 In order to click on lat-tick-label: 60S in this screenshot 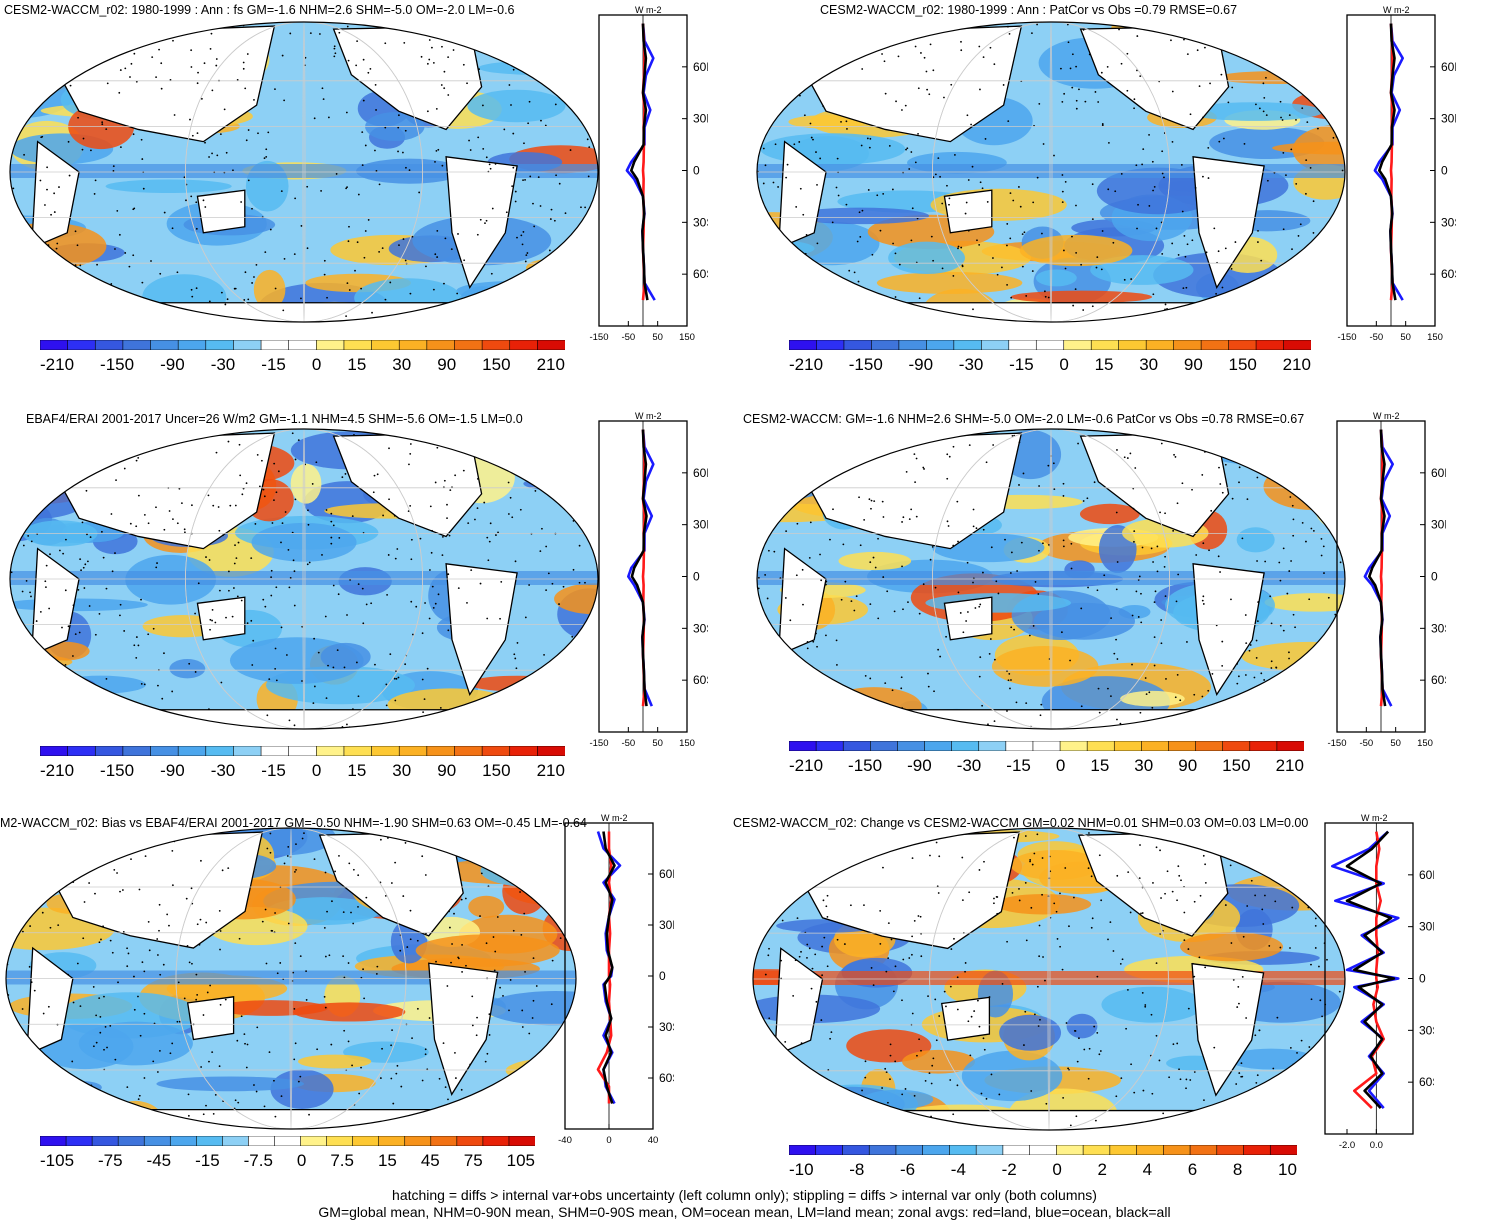, I will do `click(700, 680)`.